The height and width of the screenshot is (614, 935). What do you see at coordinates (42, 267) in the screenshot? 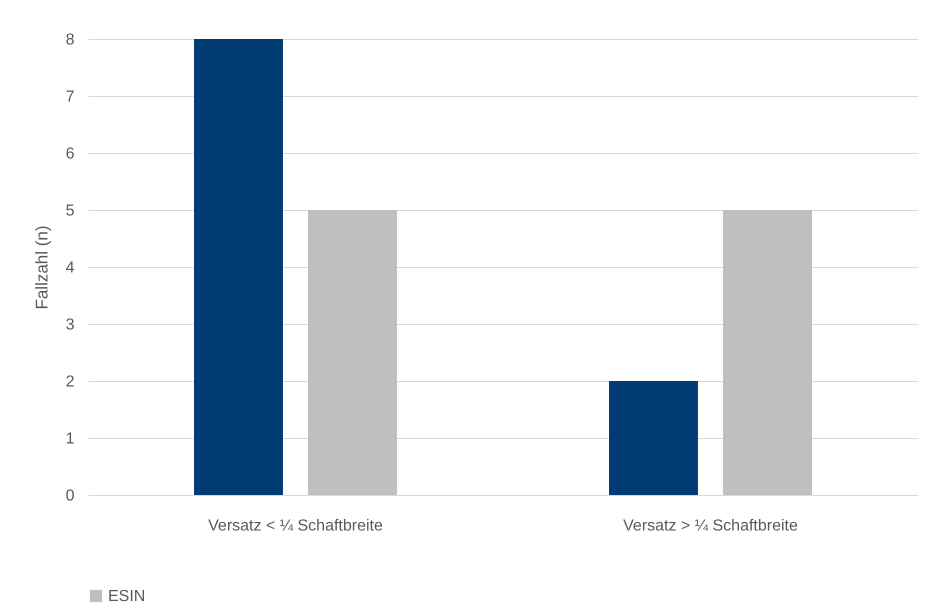
I see `y-axis-title: Fallzahl (n)` at bounding box center [42, 267].